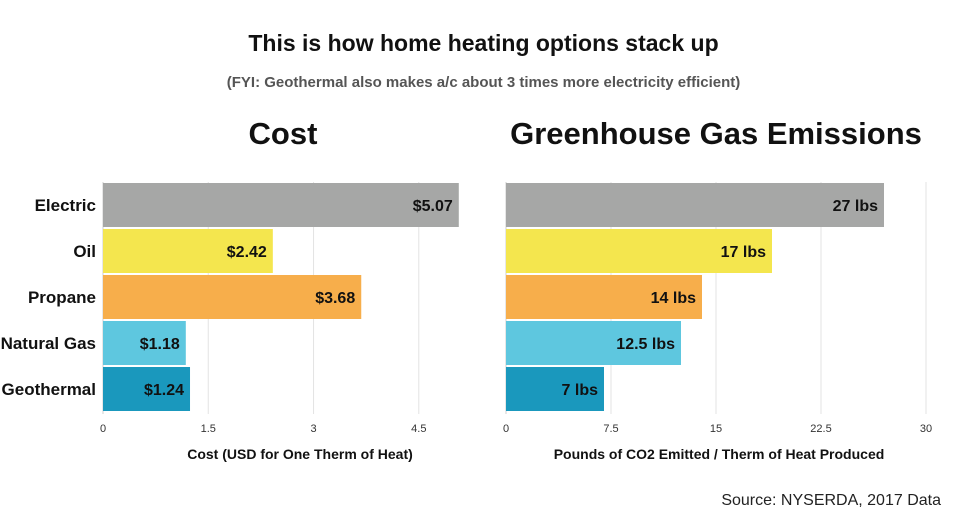 The image size is (967, 526). I want to click on emissions-chart-title: Greenhouse Gas Emissions, so click(716, 133).